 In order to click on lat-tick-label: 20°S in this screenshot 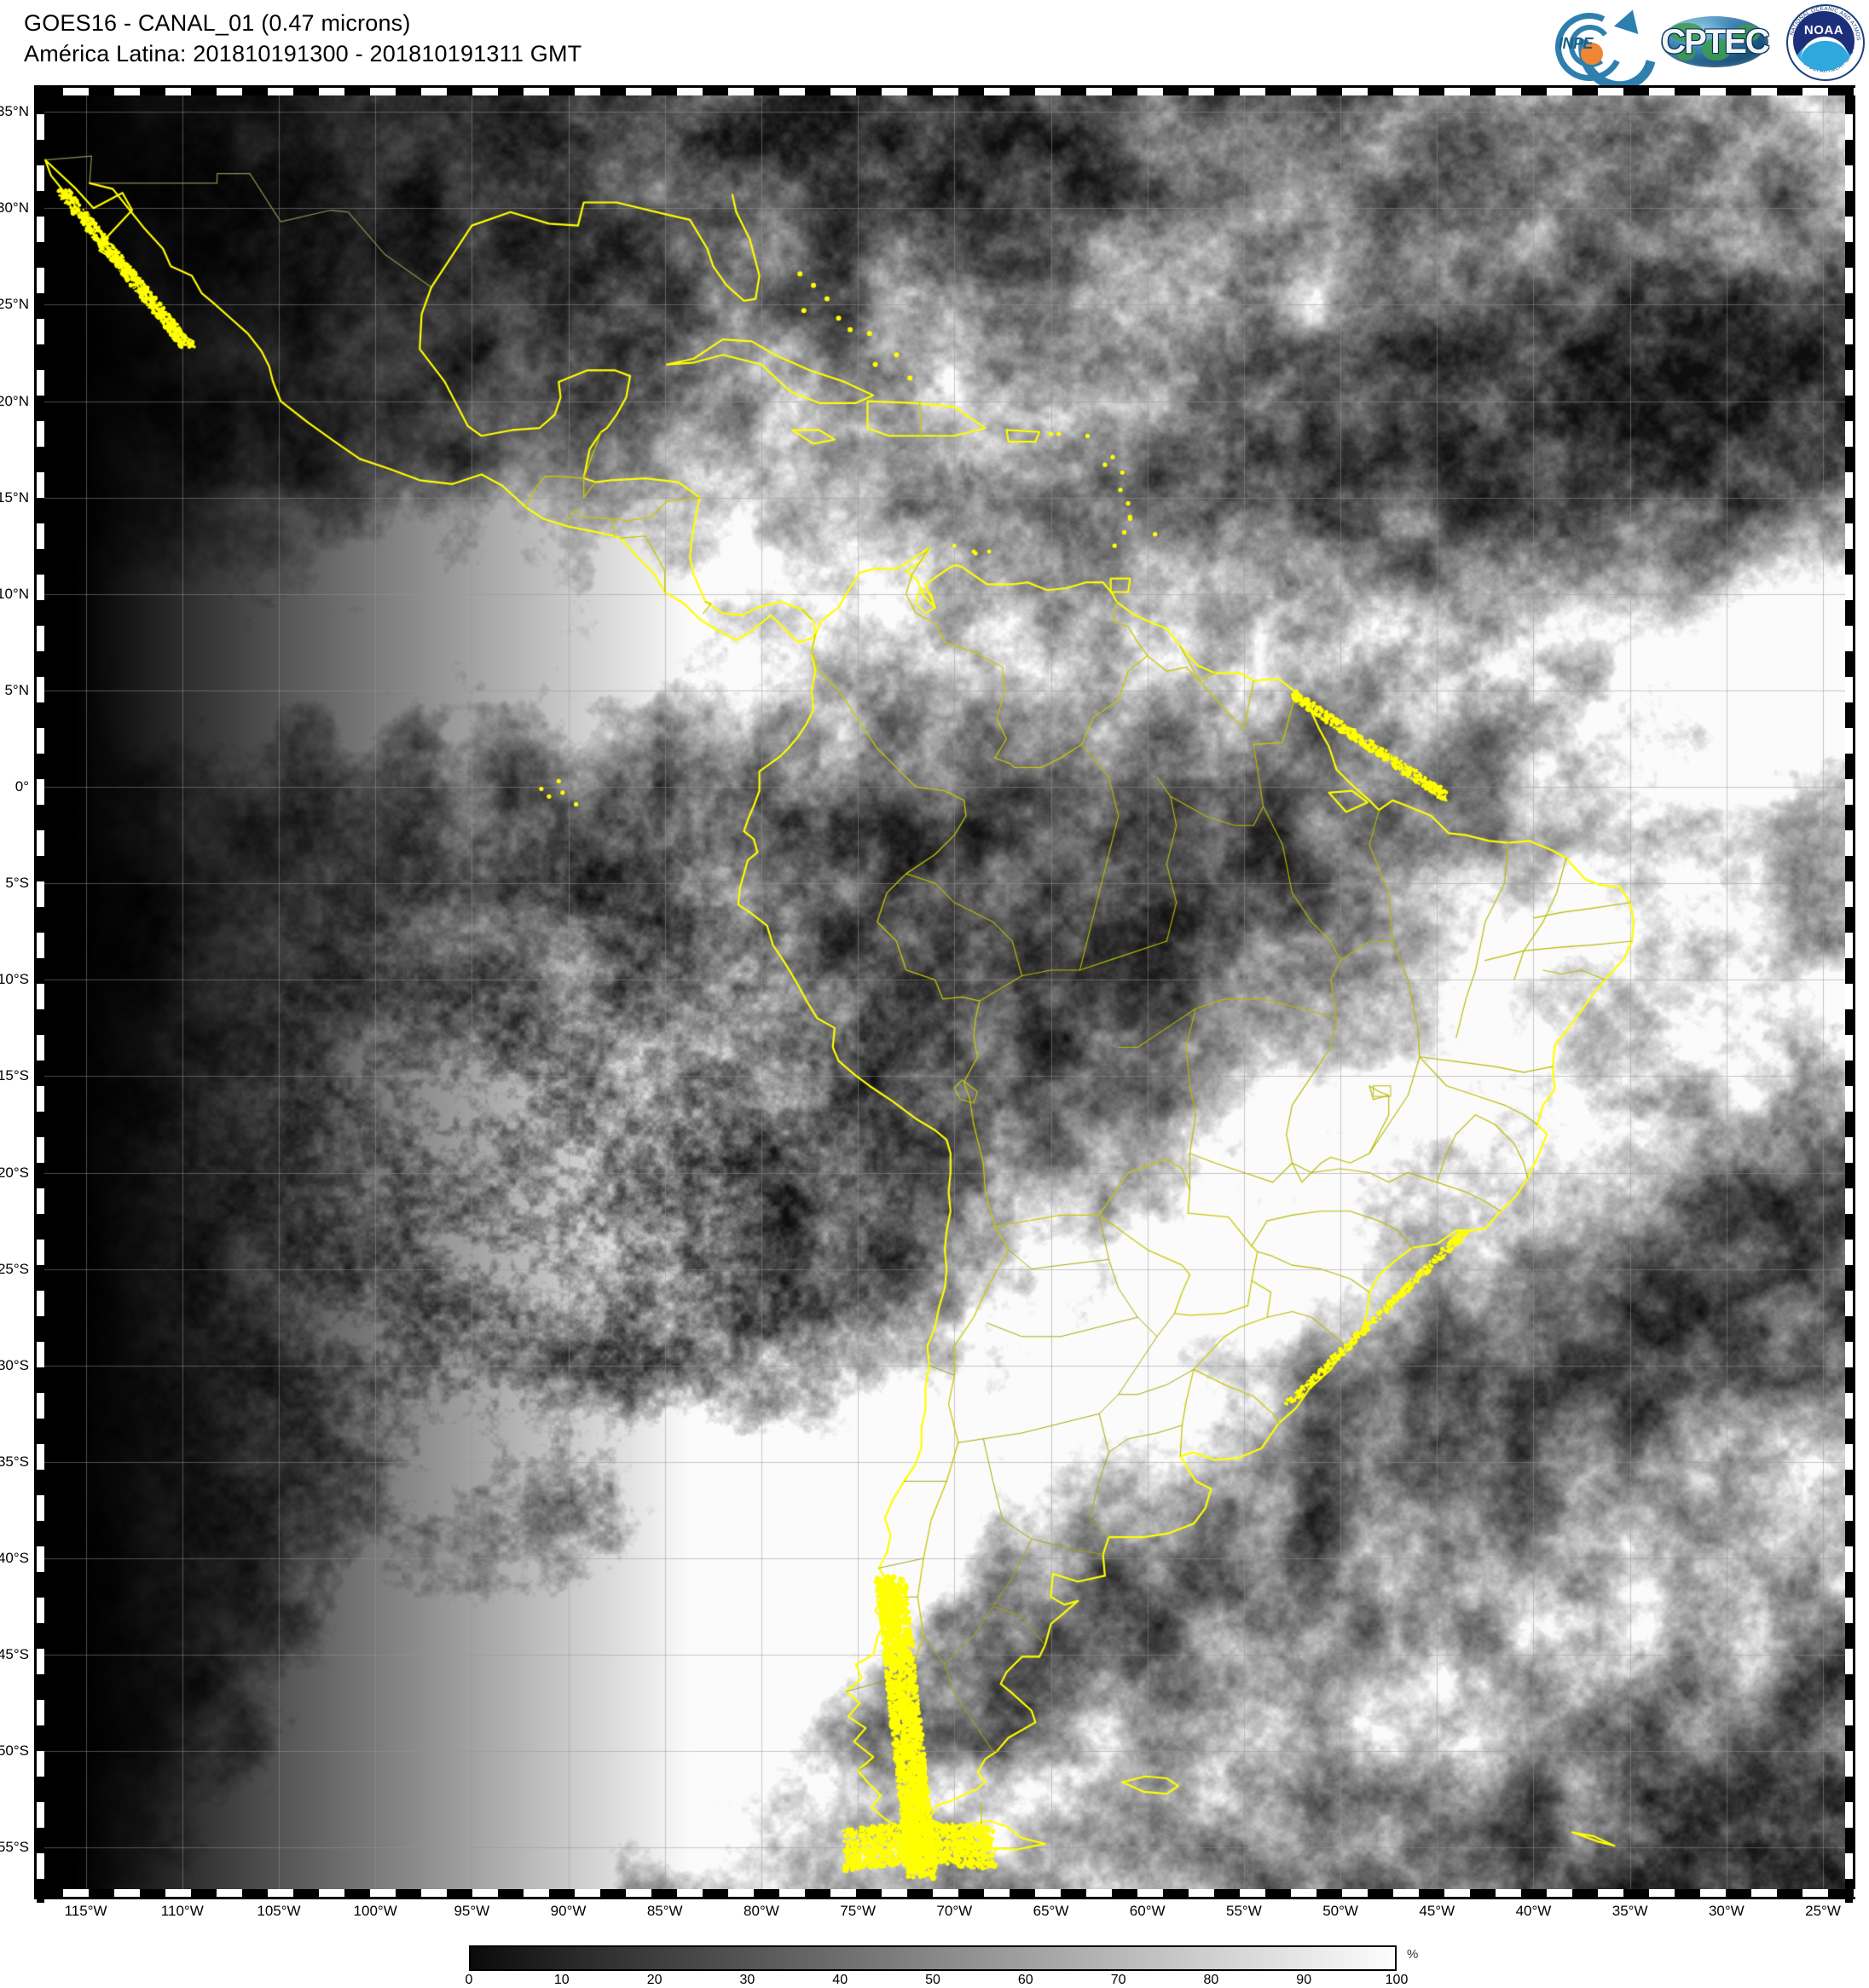, I will do `click(15, 1172)`.